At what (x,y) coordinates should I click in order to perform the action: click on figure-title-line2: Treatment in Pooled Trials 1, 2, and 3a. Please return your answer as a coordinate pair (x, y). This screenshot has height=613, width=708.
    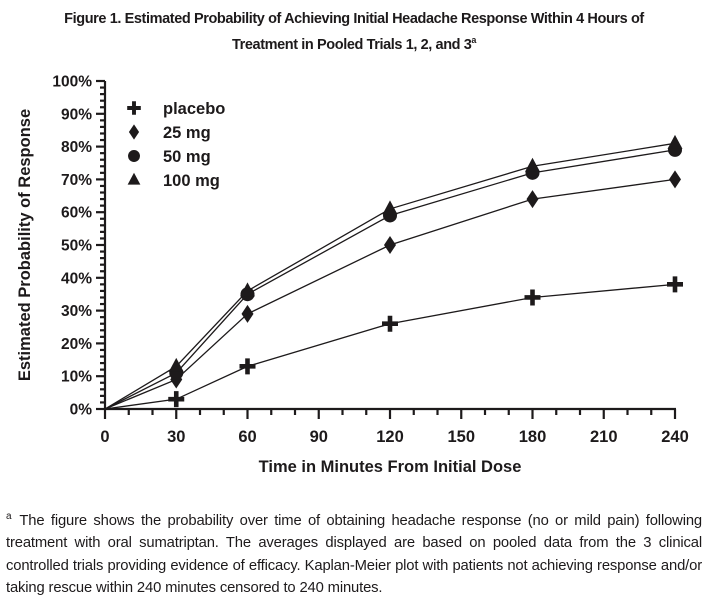
    Looking at the image, I should click on (354, 43).